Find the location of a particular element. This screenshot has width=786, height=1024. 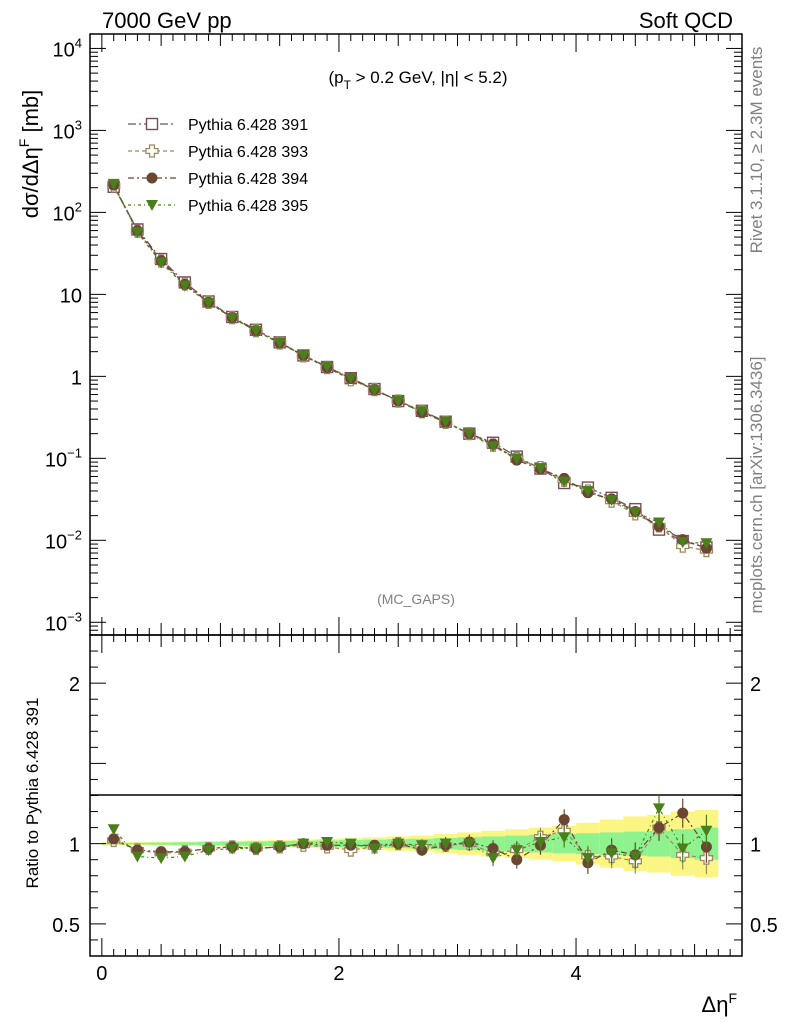

rivet-version-label: Rivet 3.1.10, ≥ 2.3M events is located at coordinates (756, 150).